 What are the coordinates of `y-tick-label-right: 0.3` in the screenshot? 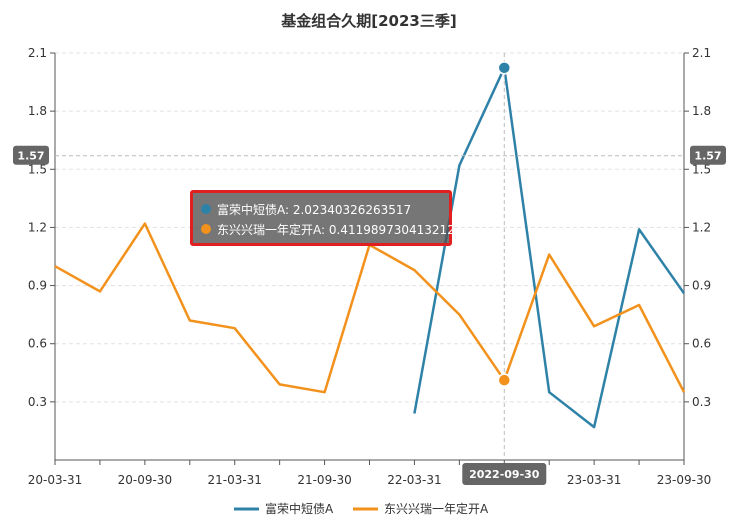 It's located at (701, 402).